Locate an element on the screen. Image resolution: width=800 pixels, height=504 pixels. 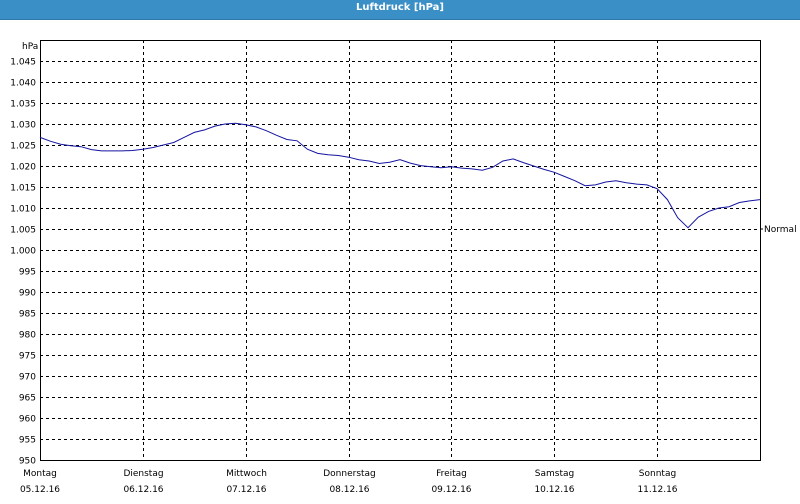
y-tick-label: 1.015 is located at coordinates (23, 189).